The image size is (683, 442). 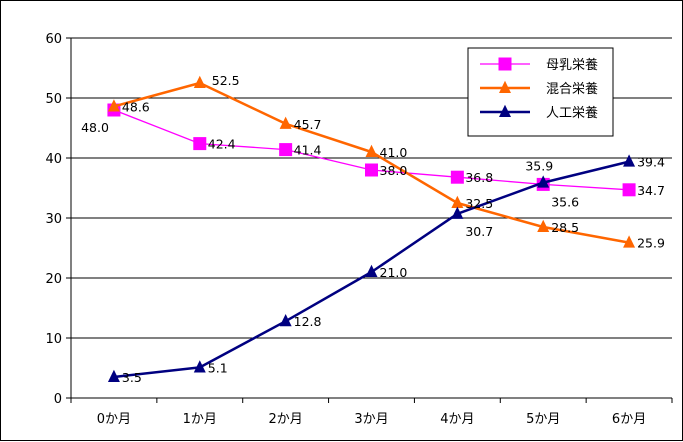 I want to click on data-label: 41.0, so click(x=394, y=152).